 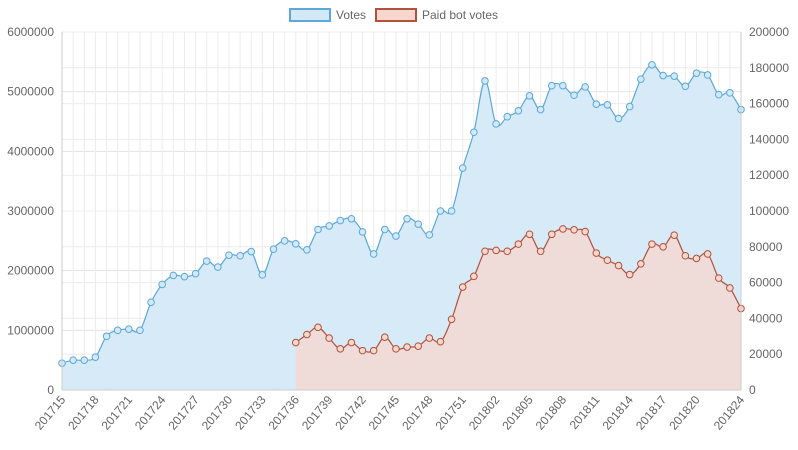 I want to click on legend-swatch-paid-bot-votes, so click(x=396, y=15).